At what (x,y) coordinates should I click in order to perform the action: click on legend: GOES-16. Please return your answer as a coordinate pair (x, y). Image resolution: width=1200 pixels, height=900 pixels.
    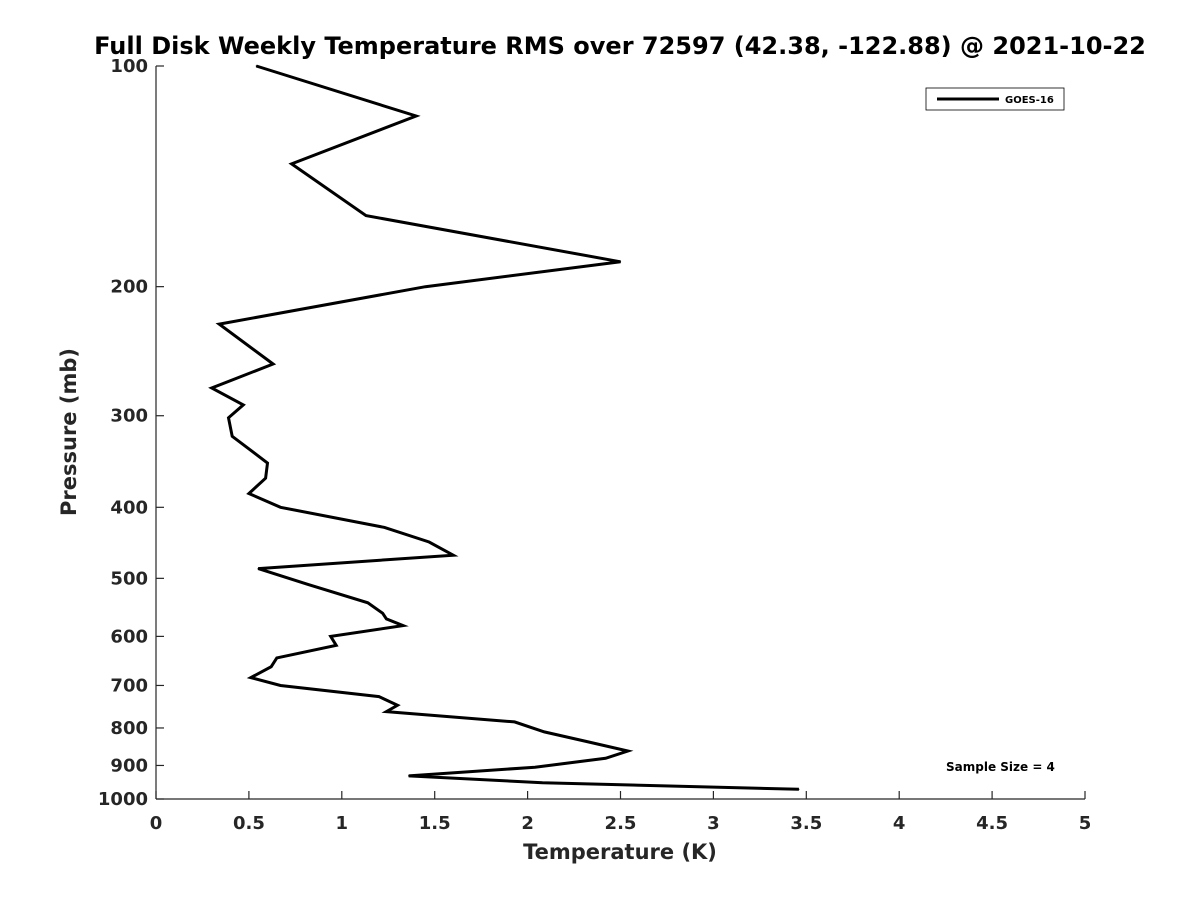
    Looking at the image, I should click on (995, 99).